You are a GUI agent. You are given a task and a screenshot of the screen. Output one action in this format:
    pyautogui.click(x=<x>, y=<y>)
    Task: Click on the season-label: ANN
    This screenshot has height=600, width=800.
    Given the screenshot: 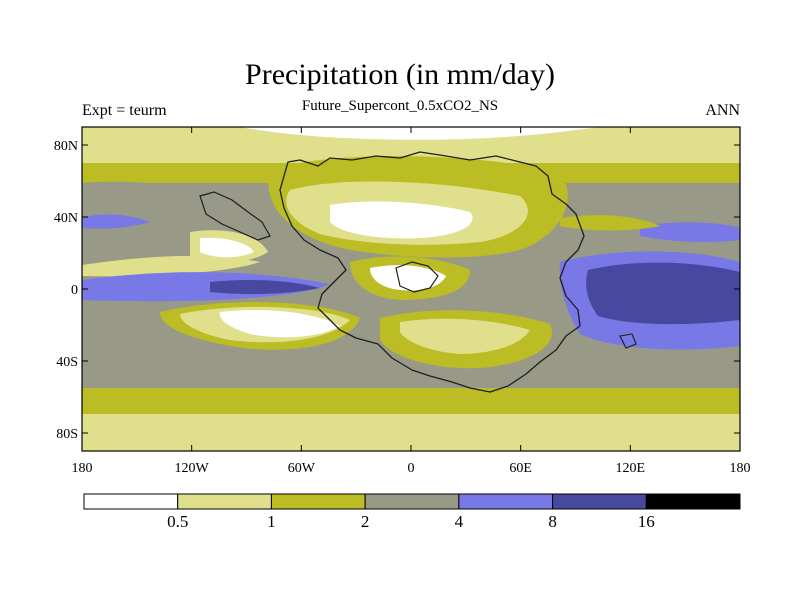 What is the action you would take?
    pyautogui.click(x=722, y=110)
    